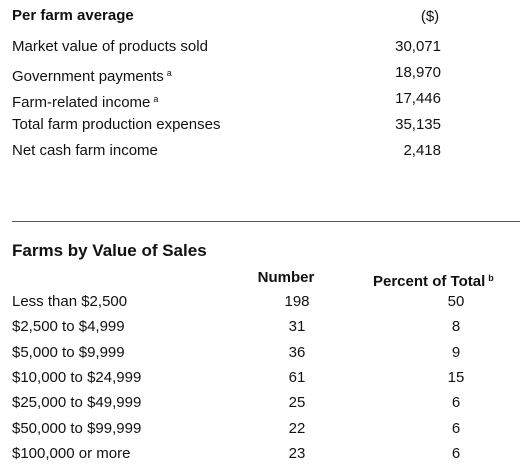 The image size is (520, 472). What do you see at coordinates (297, 327) in the screenshot?
I see `number-cell: 31` at bounding box center [297, 327].